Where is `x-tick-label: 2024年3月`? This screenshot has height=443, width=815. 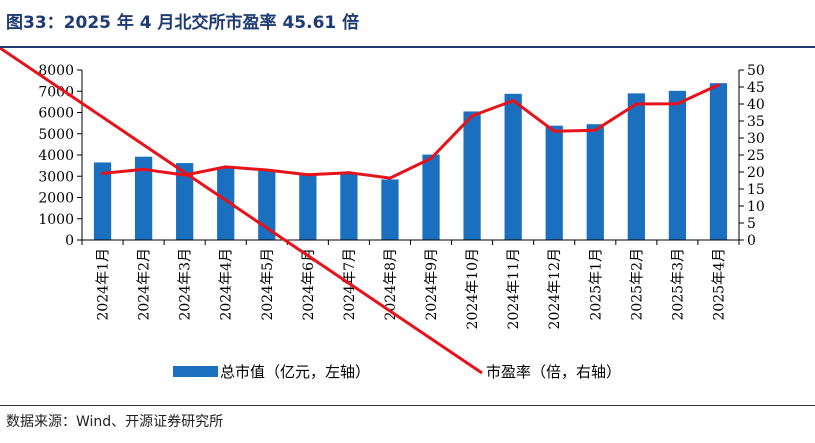 x-tick-label: 2024年3月 is located at coordinates (186, 284).